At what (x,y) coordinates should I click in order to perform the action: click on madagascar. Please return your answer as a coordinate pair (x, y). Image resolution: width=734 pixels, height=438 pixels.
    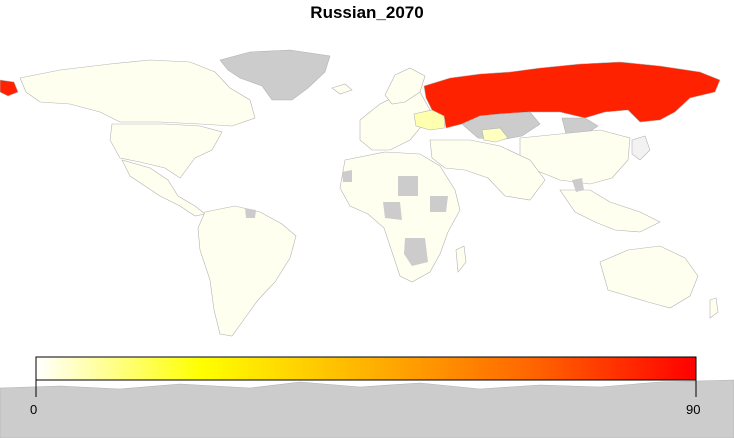
    Looking at the image, I should click on (461, 259).